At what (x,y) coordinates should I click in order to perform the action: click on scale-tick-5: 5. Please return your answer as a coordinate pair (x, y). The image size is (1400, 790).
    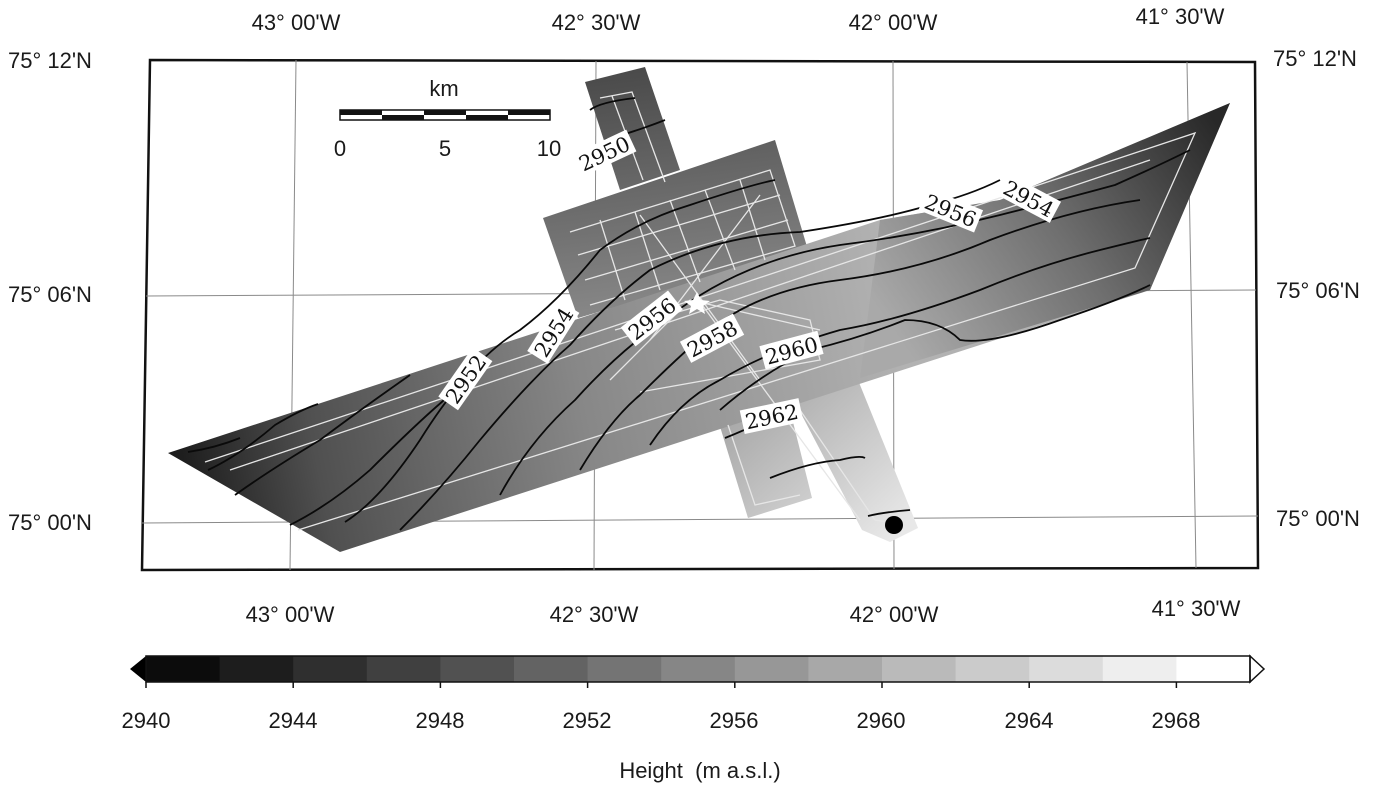
    Looking at the image, I should click on (445, 148).